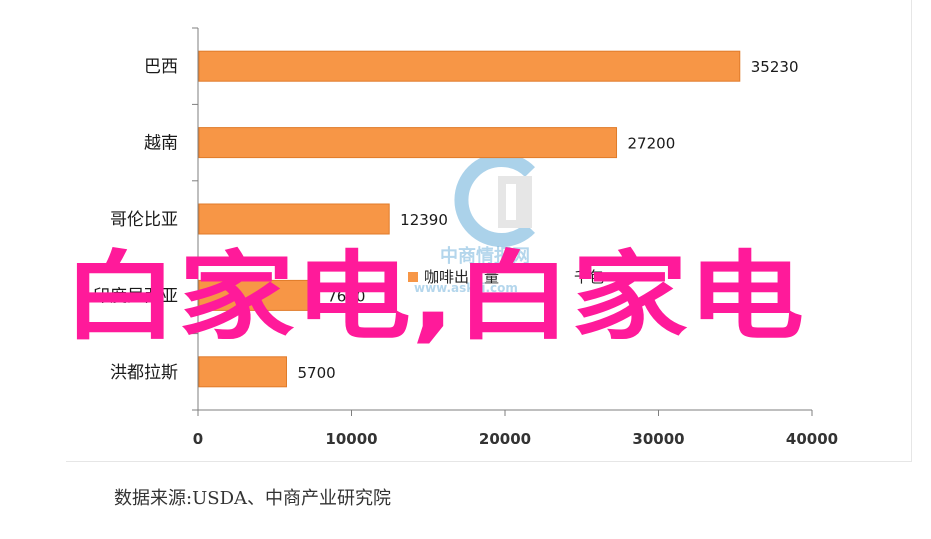 The height and width of the screenshot is (539, 931). I want to click on category-label: 哥伦比亚, so click(144, 220).